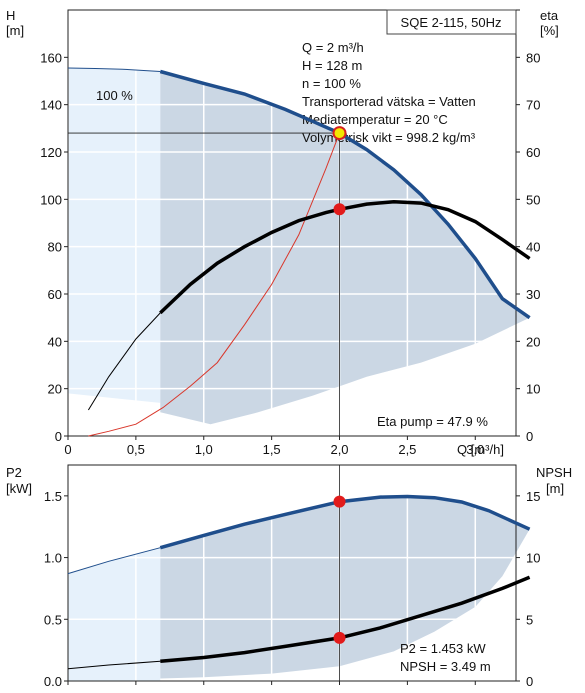  I want to click on x-tick-label: 3,0, so click(475, 449).